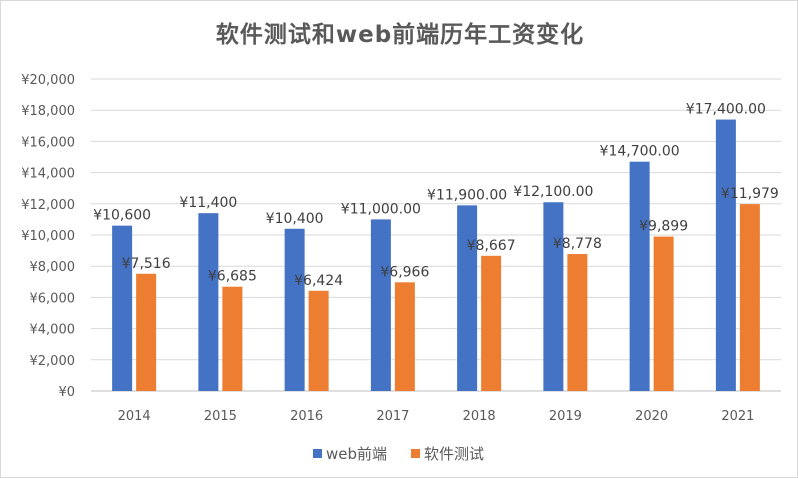 The height and width of the screenshot is (478, 798). What do you see at coordinates (318, 281) in the screenshot?
I see `data-label: ¥6,424` at bounding box center [318, 281].